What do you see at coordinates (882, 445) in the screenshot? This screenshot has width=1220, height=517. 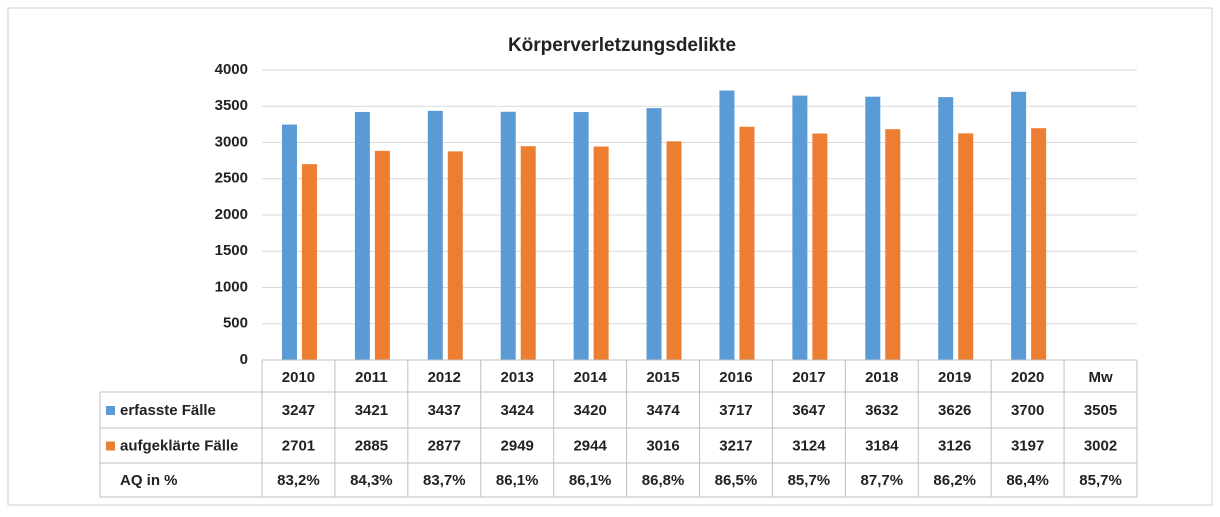 I see `table-cell: 3184` at bounding box center [882, 445].